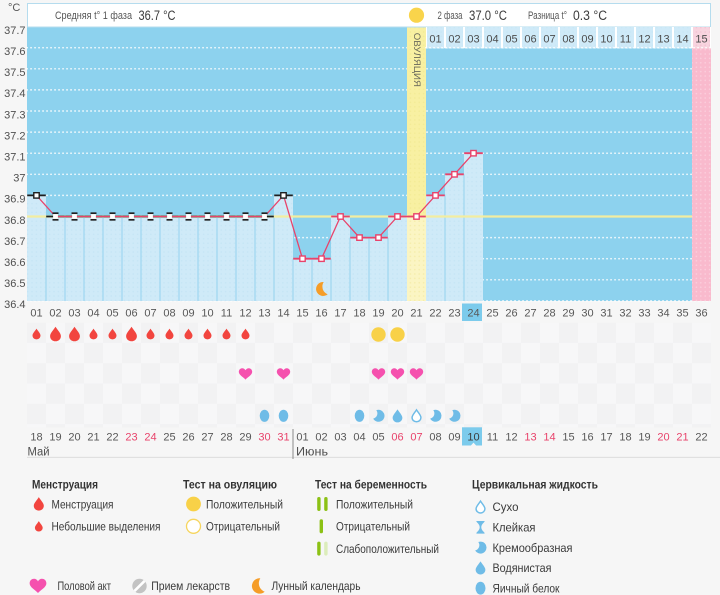  I want to click on svg-text: 37.0 °C, so click(488, 15).